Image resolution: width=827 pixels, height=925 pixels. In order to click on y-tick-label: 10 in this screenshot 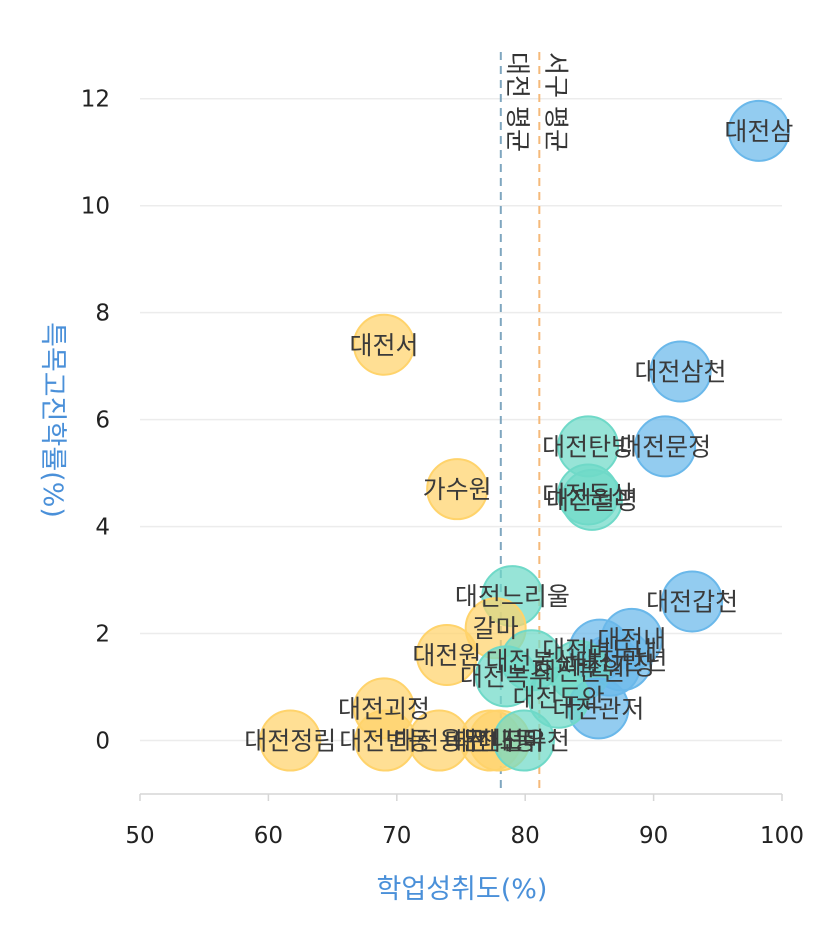, I will do `click(95, 207)`.